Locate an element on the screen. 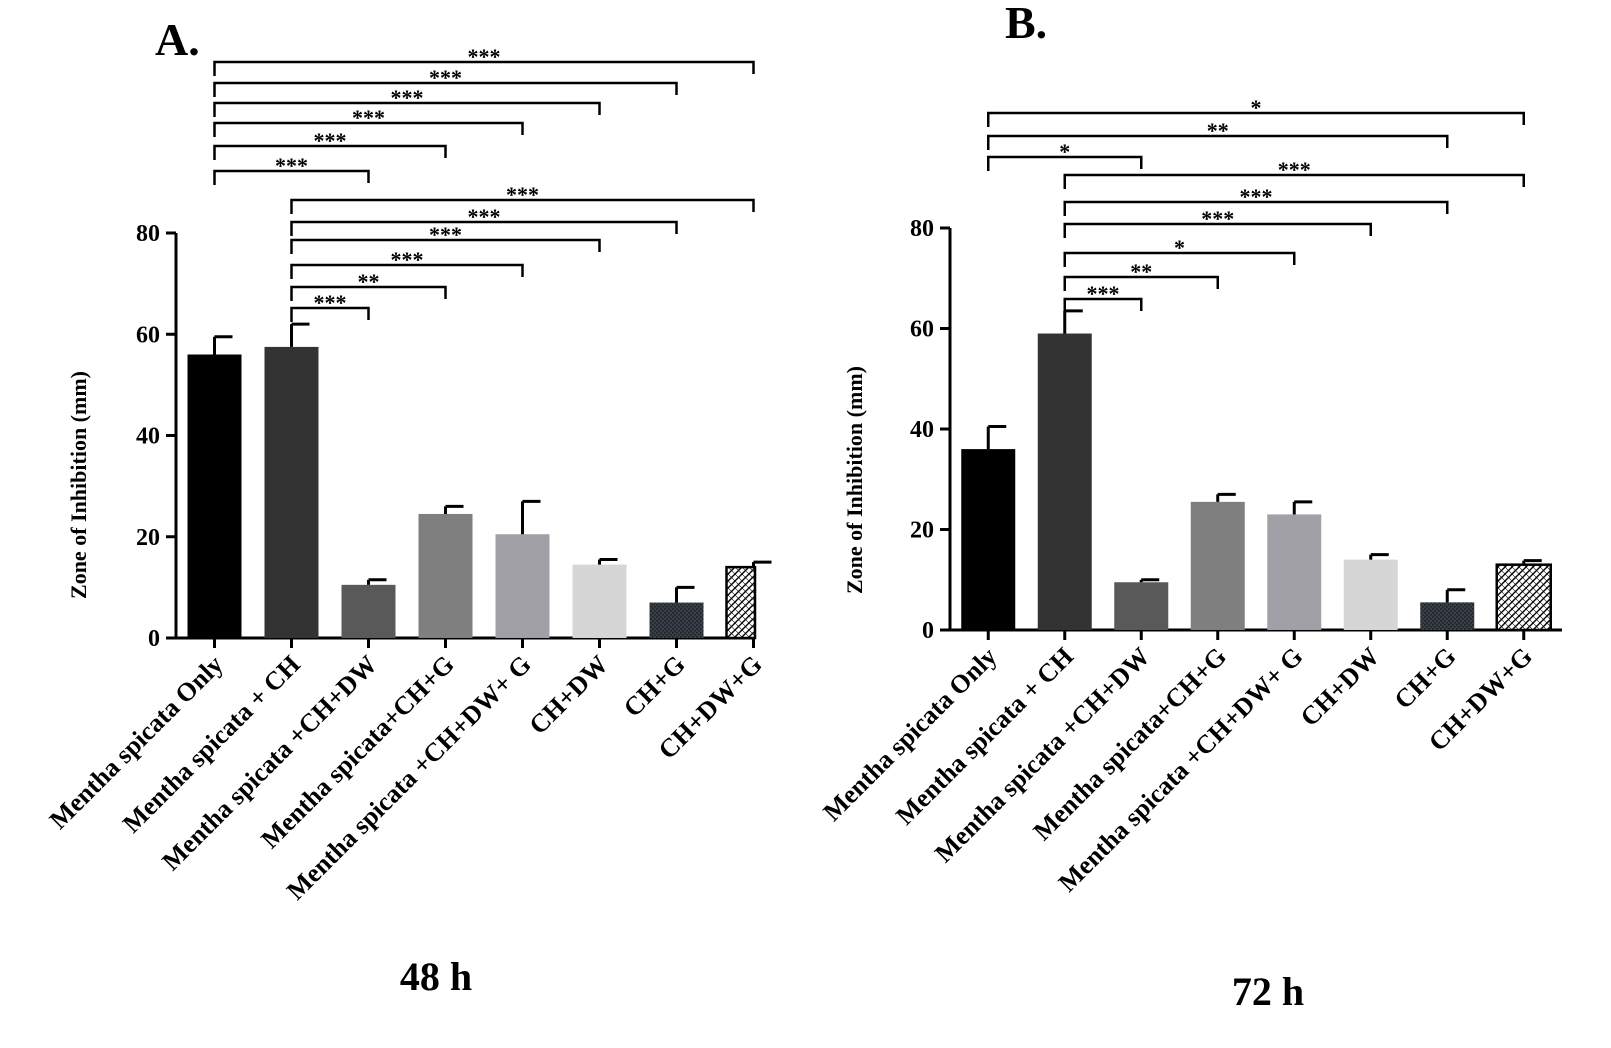  time-label: 48 h is located at coordinates (436, 976).